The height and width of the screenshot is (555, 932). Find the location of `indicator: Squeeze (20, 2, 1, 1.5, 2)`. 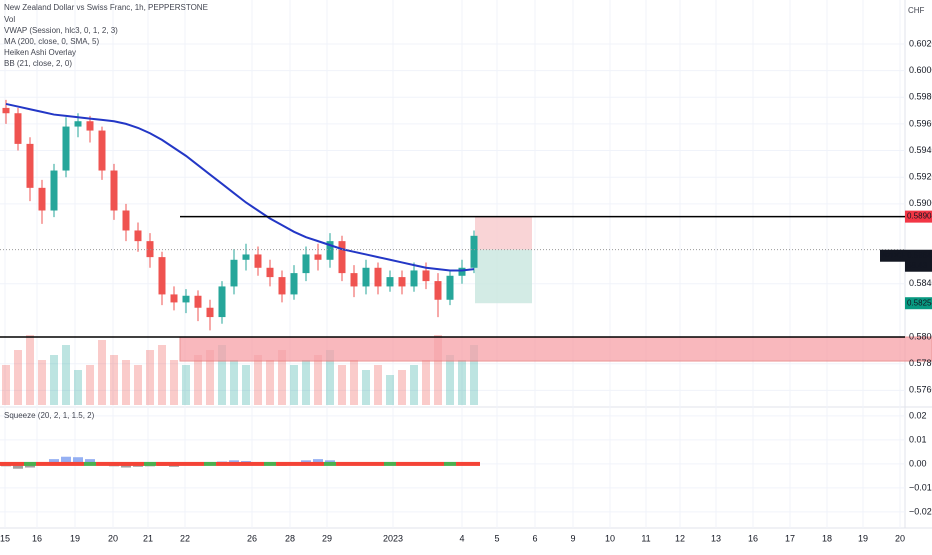

indicator: Squeeze (20, 2, 1, 1.5, 2) is located at coordinates (49, 415).